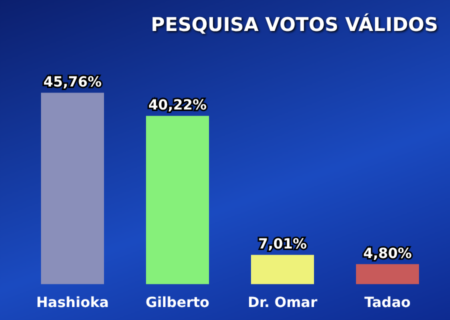 This screenshot has height=320, width=450. I want to click on data-label: 7,01%, so click(282, 244).